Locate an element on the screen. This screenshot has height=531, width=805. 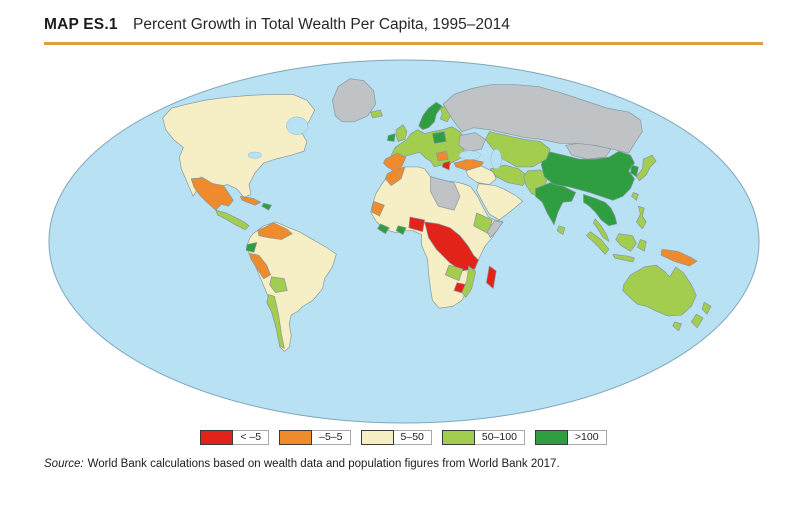
region-madagascar is located at coordinates (491, 277).